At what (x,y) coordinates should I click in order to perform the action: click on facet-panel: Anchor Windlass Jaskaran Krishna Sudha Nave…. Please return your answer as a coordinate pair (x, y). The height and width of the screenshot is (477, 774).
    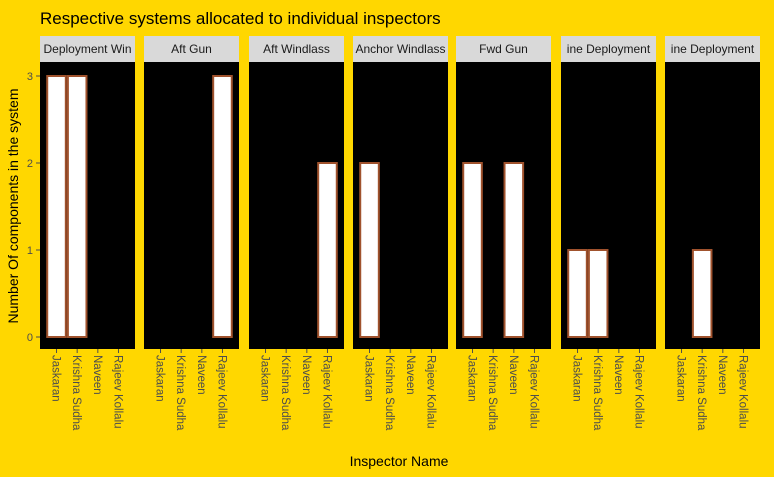
    Looking at the image, I should click on (400, 233).